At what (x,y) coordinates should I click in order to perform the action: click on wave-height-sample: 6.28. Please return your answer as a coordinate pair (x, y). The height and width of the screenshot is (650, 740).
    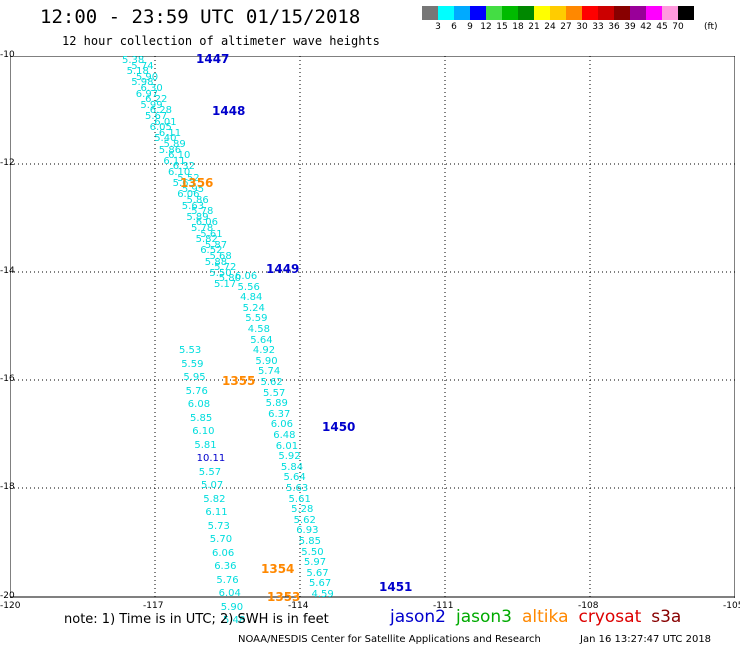
    Looking at the image, I should click on (160, 111).